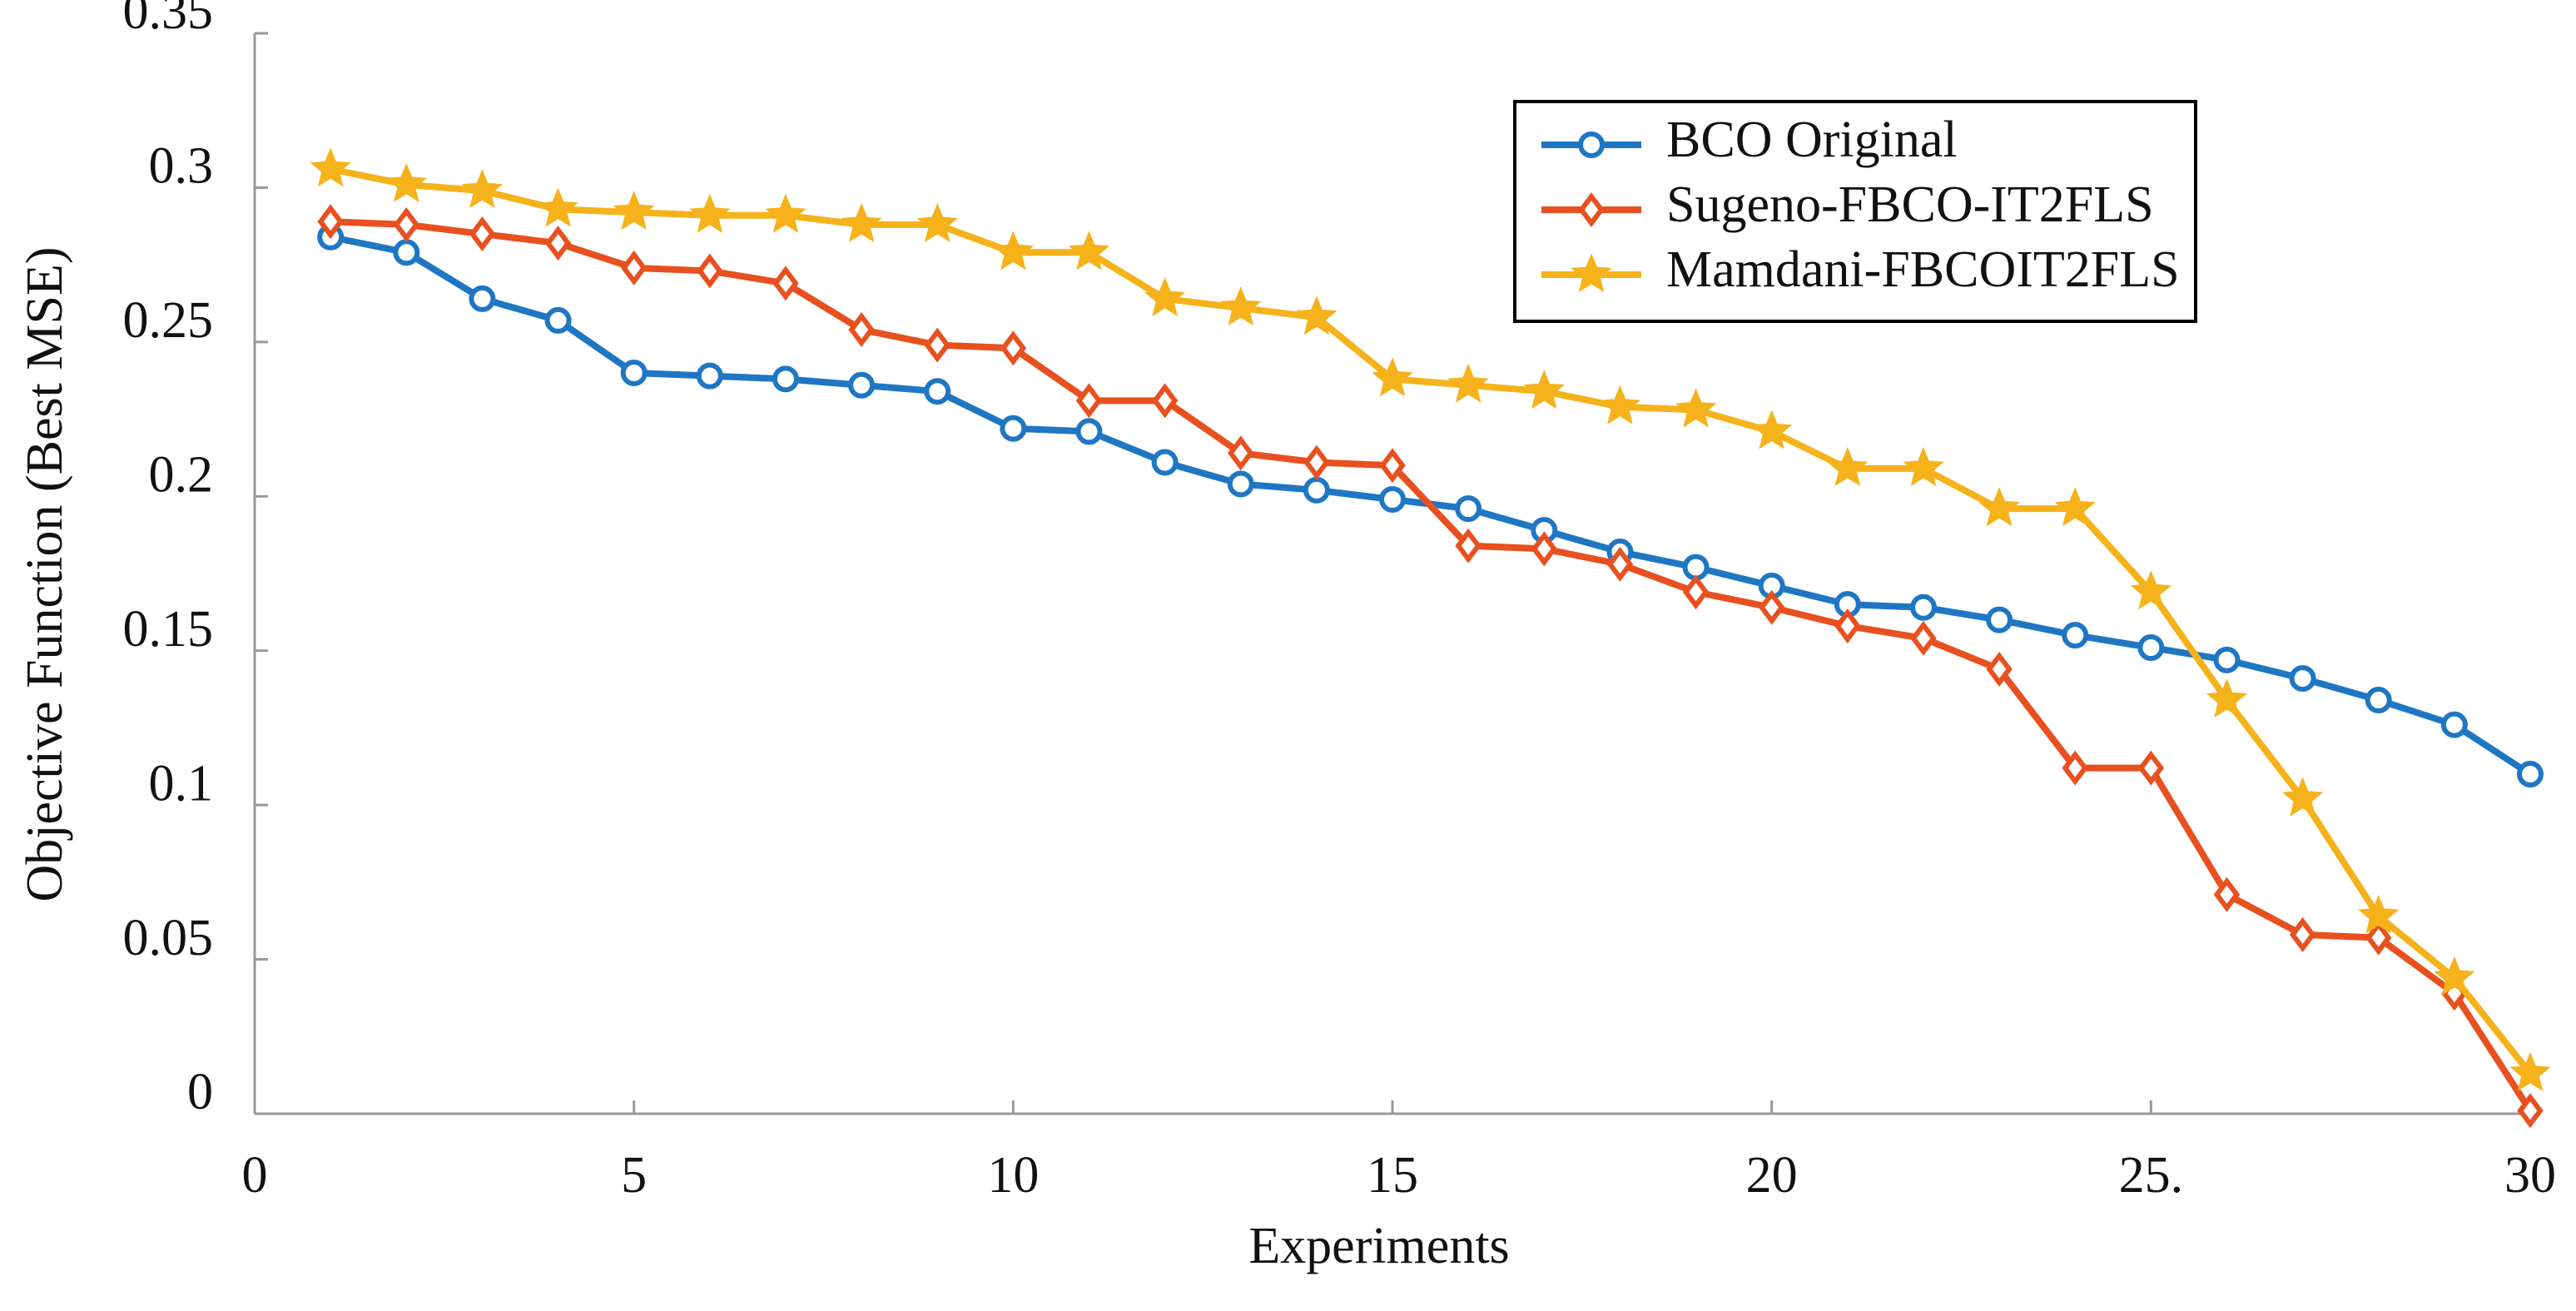 The height and width of the screenshot is (1311, 2576). What do you see at coordinates (2151, 1175) in the screenshot?
I see `x-tick-label: 25.` at bounding box center [2151, 1175].